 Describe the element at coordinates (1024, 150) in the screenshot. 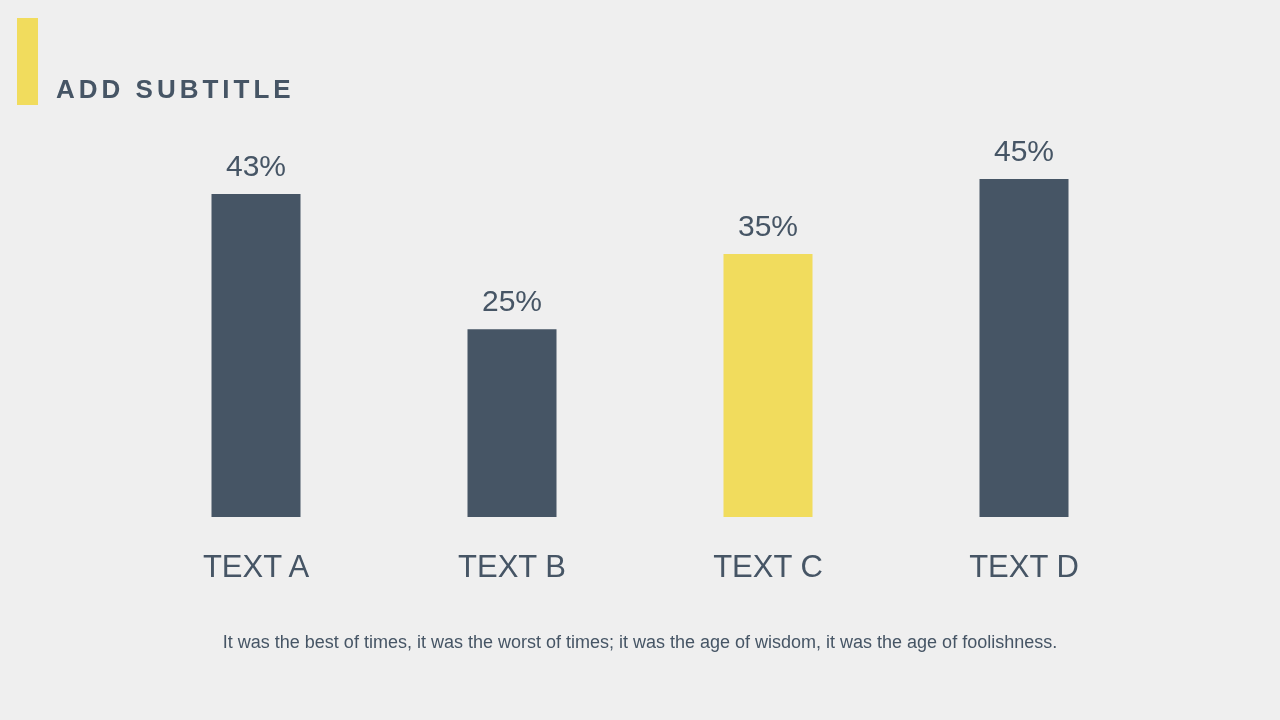

I see `data-label: 45%` at that location.